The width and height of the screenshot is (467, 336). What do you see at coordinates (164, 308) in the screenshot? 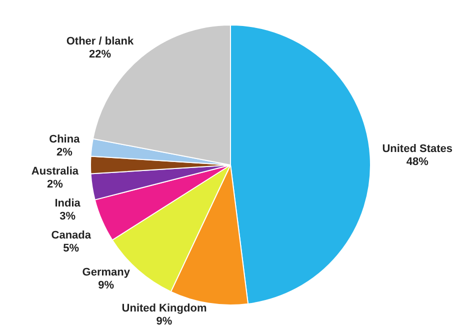
I see `slice-label: United Kingdom` at bounding box center [164, 308].